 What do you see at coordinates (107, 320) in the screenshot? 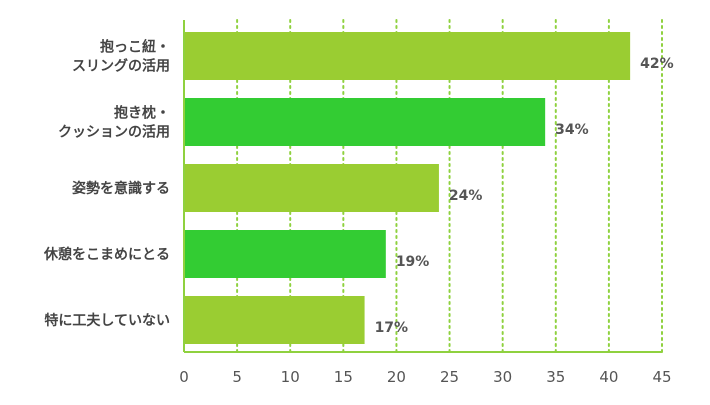
I see `category-label-5: 特に工夫していない` at bounding box center [107, 320].